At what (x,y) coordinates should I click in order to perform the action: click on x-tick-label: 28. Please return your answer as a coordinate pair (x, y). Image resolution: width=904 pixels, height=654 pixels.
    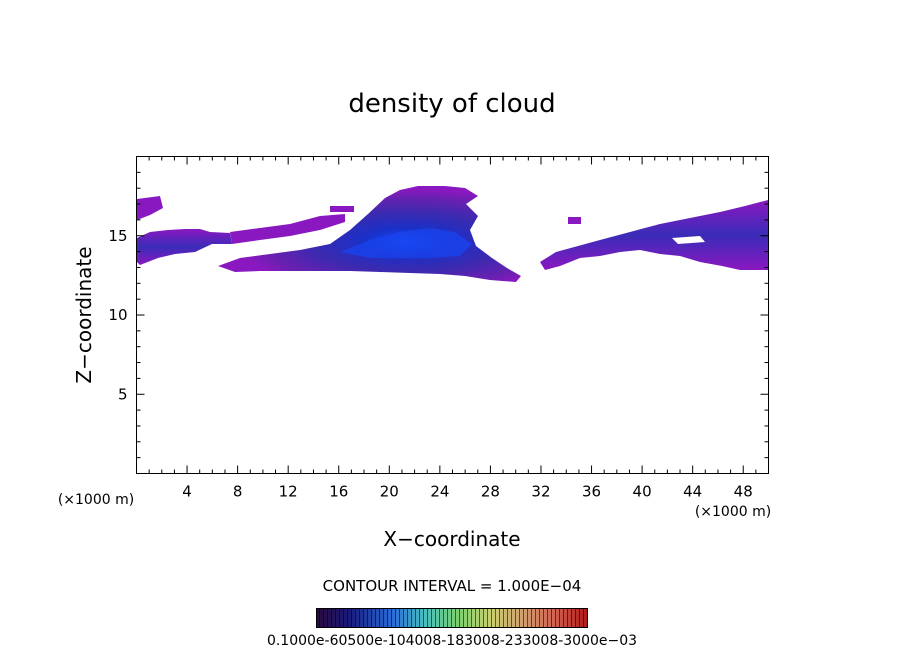
    Looking at the image, I should click on (490, 492).